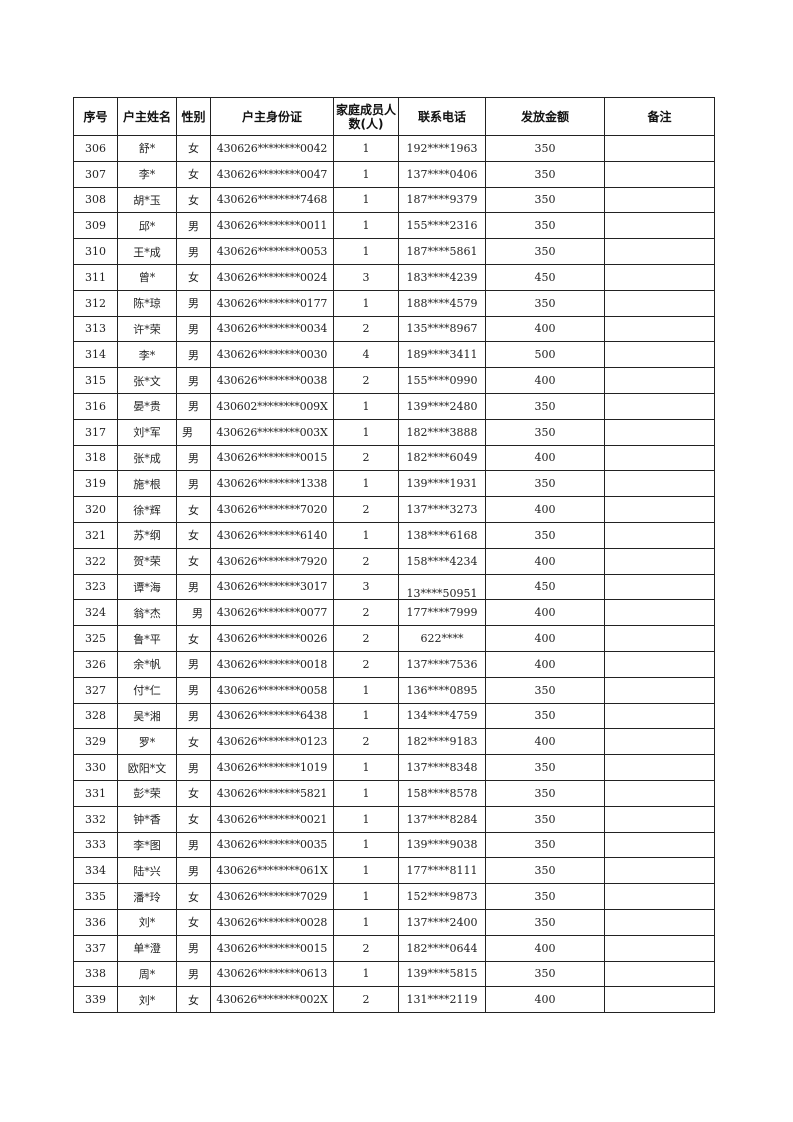 Image resolution: width=793 pixels, height=1122 pixels. I want to click on row-number-cell: 331, so click(95, 793).